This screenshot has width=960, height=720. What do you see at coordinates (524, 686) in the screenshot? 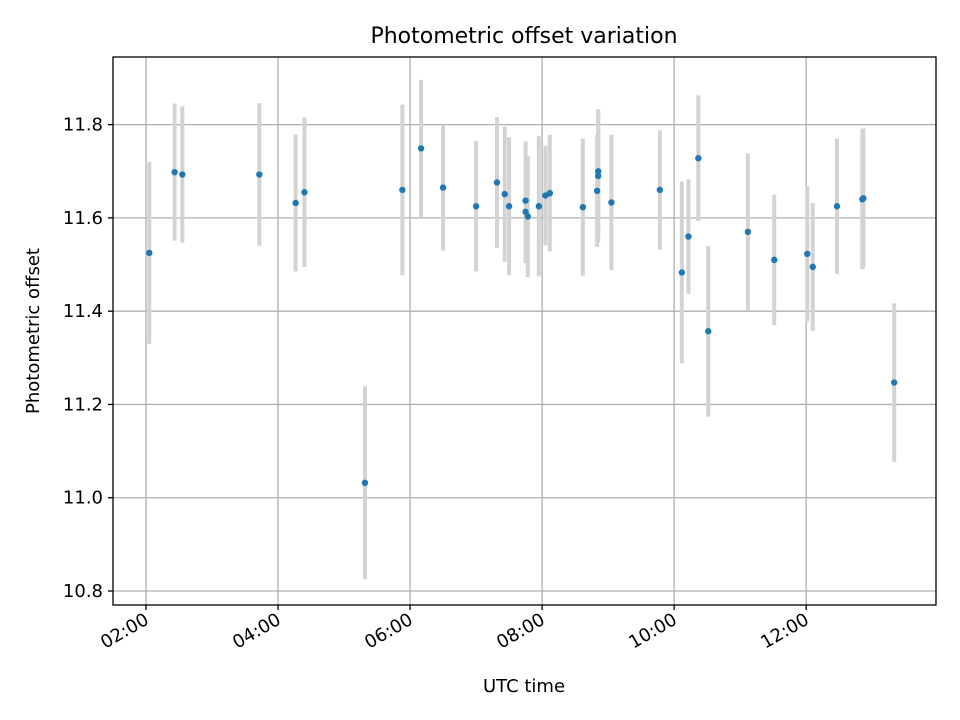
I see `x-axis-label: UTC time` at bounding box center [524, 686].